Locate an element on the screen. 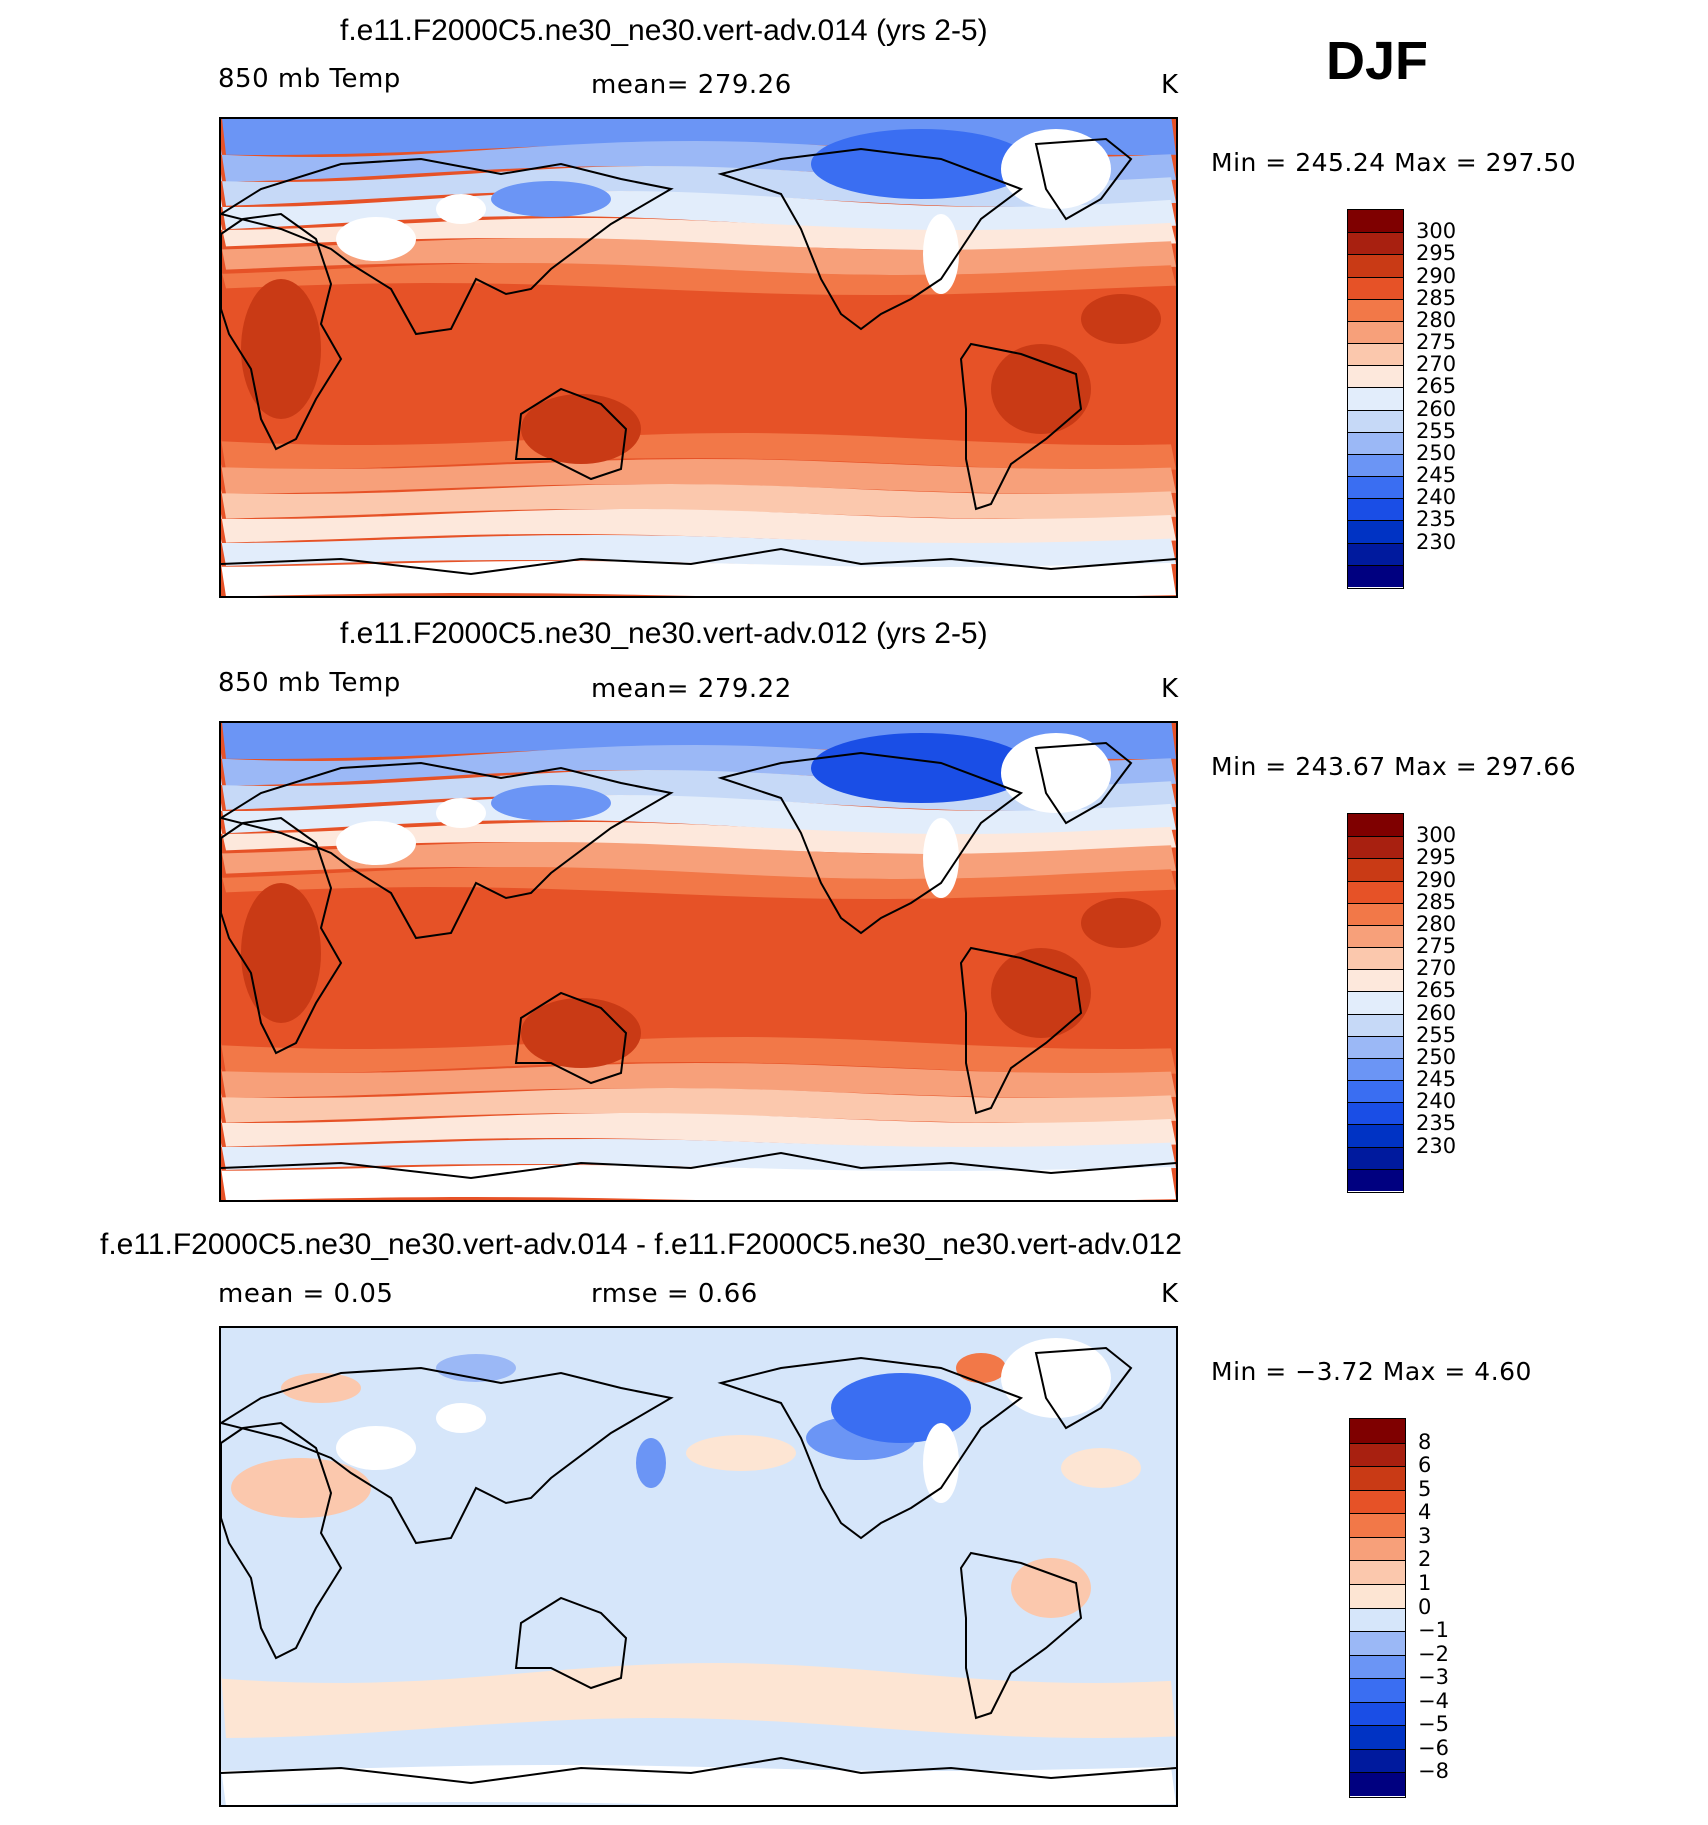  panel-3-minmax: Min = −3.72 Max = 4.60 is located at coordinates (1371, 1371).